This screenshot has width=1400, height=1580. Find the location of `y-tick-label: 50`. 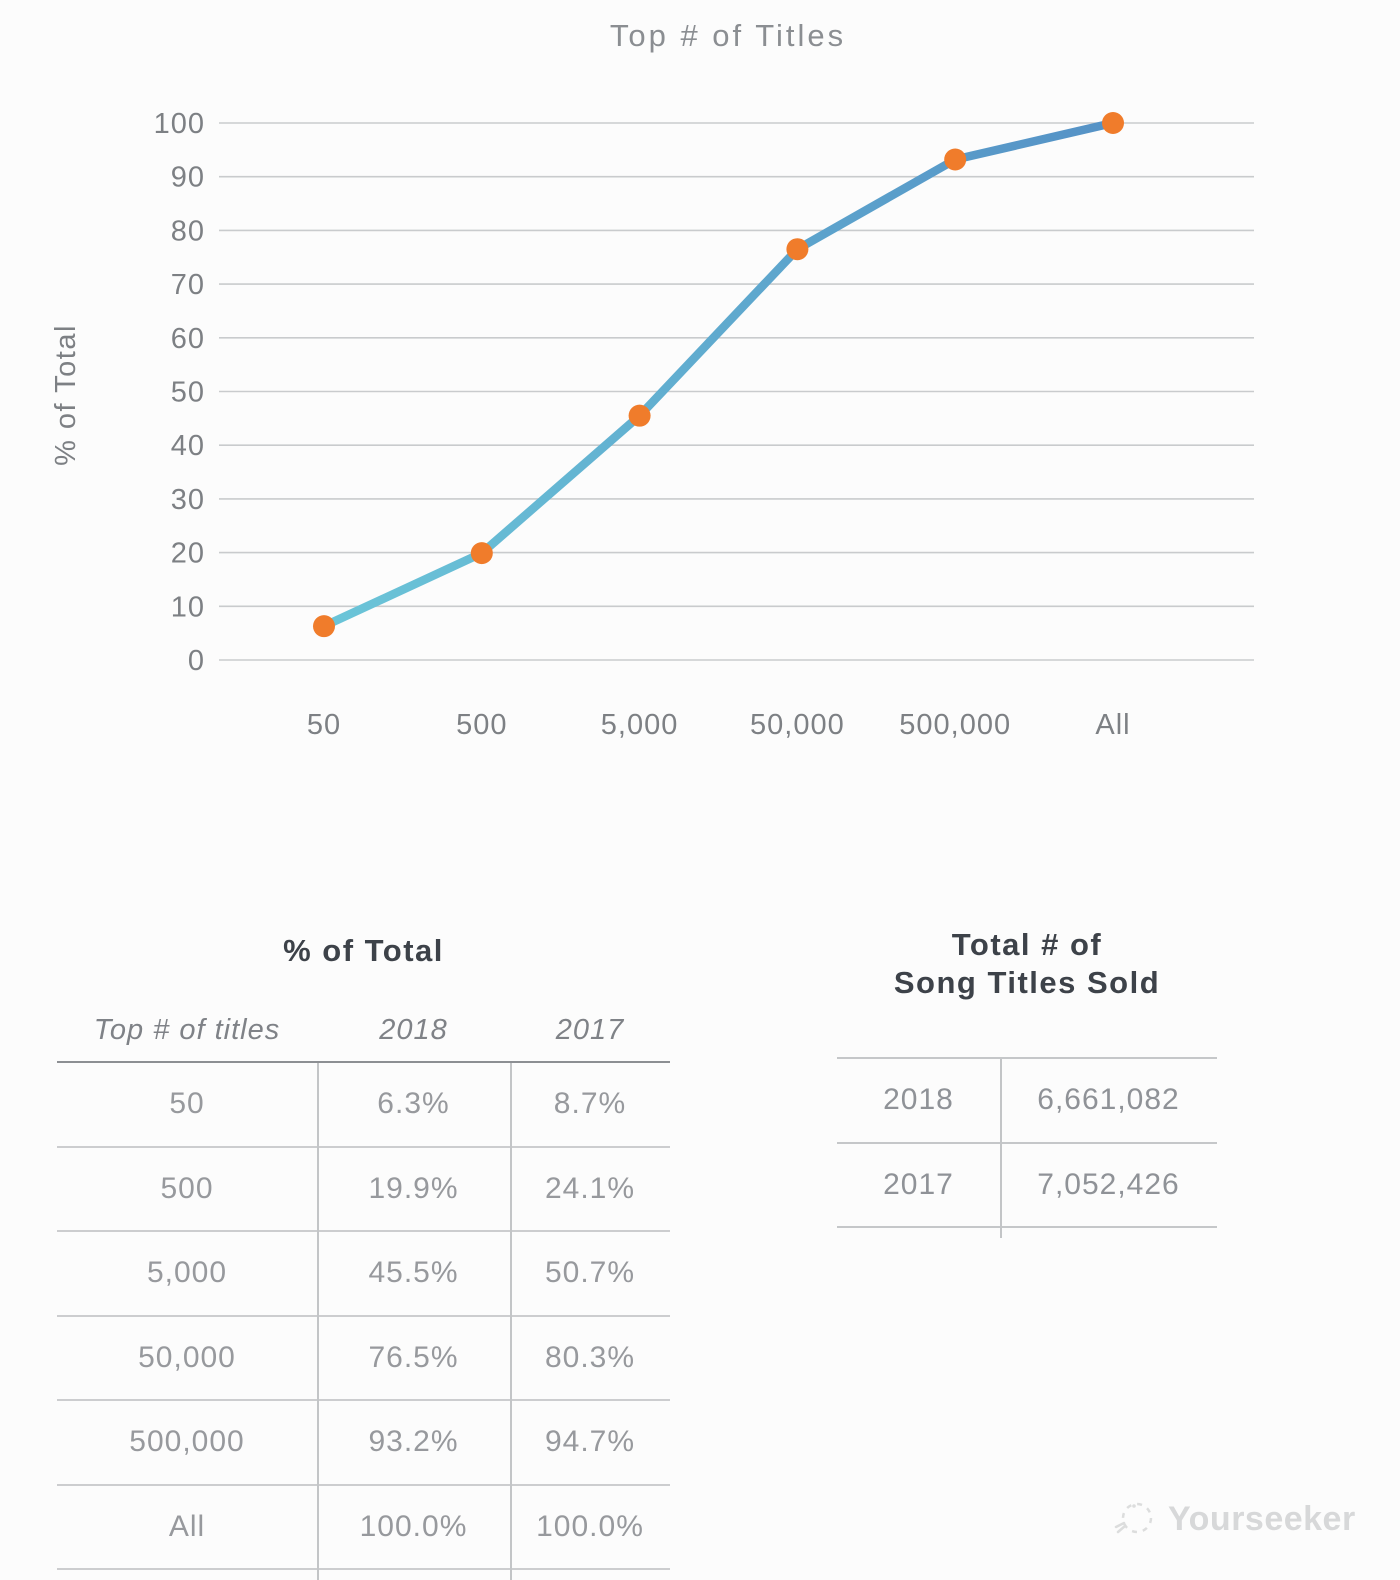

y-tick-label: 50 is located at coordinates (188, 393).